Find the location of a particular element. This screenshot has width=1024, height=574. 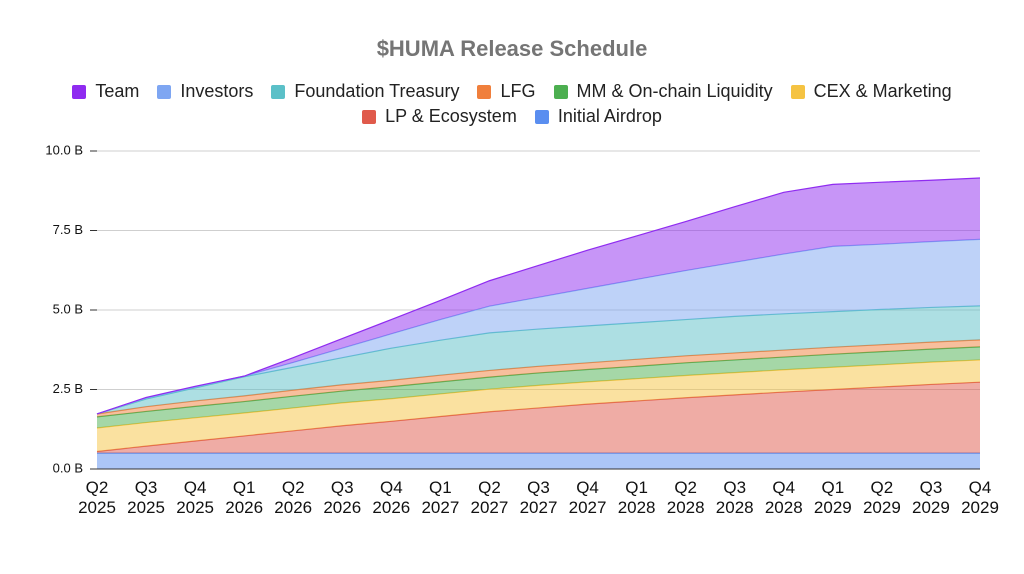

x-tick-label: Q1 2028 is located at coordinates (636, 497).